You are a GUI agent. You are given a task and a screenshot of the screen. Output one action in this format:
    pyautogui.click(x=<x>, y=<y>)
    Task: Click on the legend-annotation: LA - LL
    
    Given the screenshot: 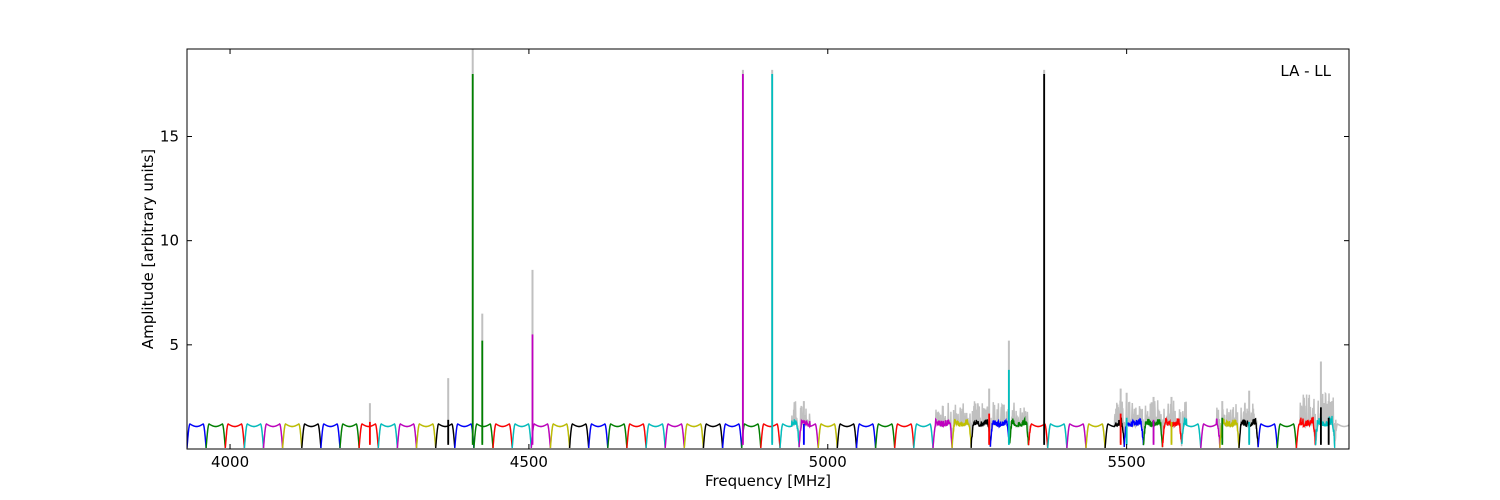 What is the action you would take?
    pyautogui.click(x=1305, y=71)
    